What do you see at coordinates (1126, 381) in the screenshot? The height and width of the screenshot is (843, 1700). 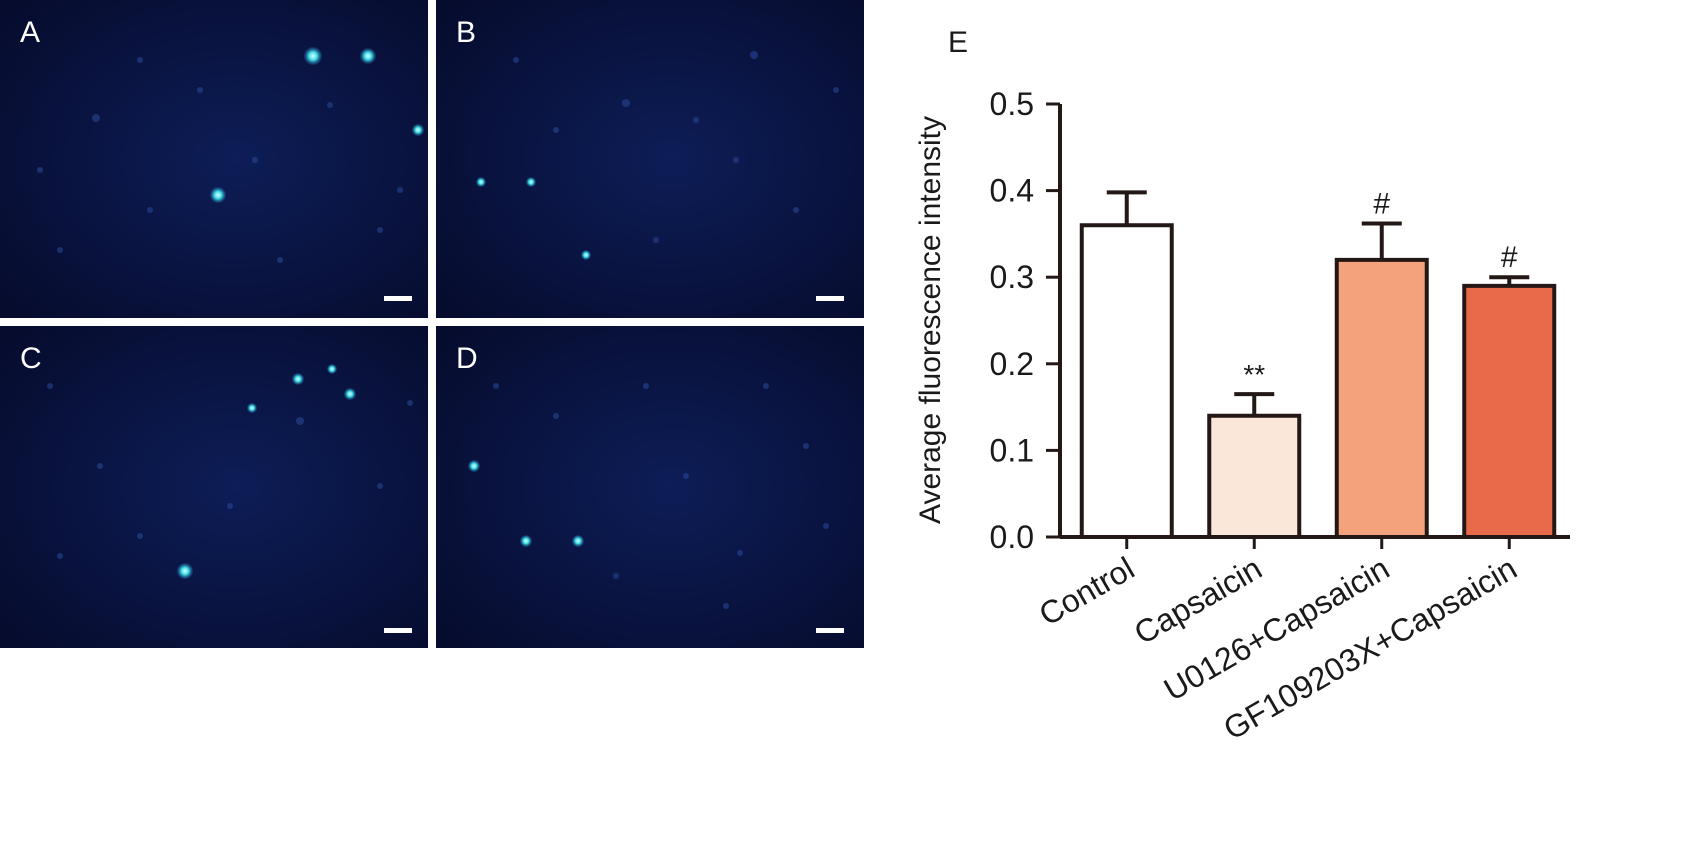 I see `bar-control` at bounding box center [1126, 381].